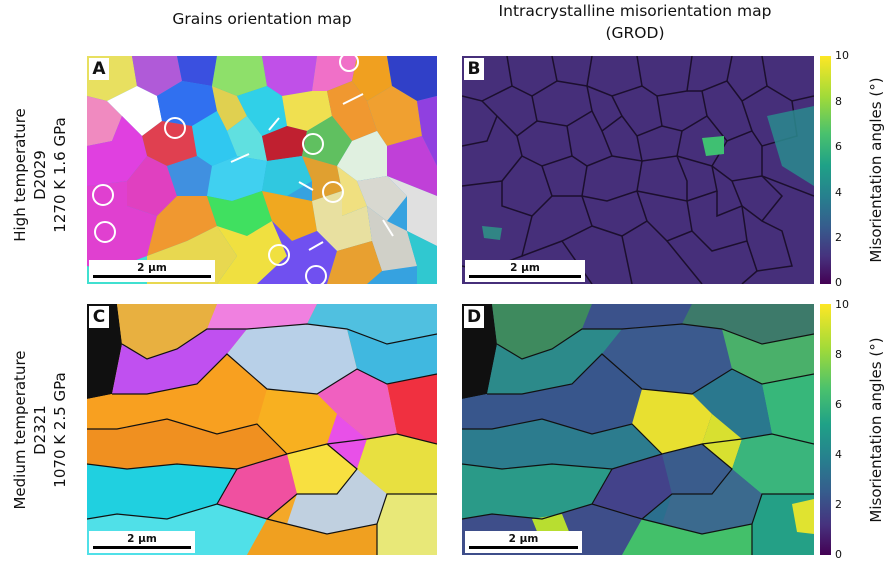 The height and width of the screenshot is (565, 886). Describe the element at coordinates (838, 554) in the screenshot. I see `colorbar-bottom-tick-0: 0` at that location.